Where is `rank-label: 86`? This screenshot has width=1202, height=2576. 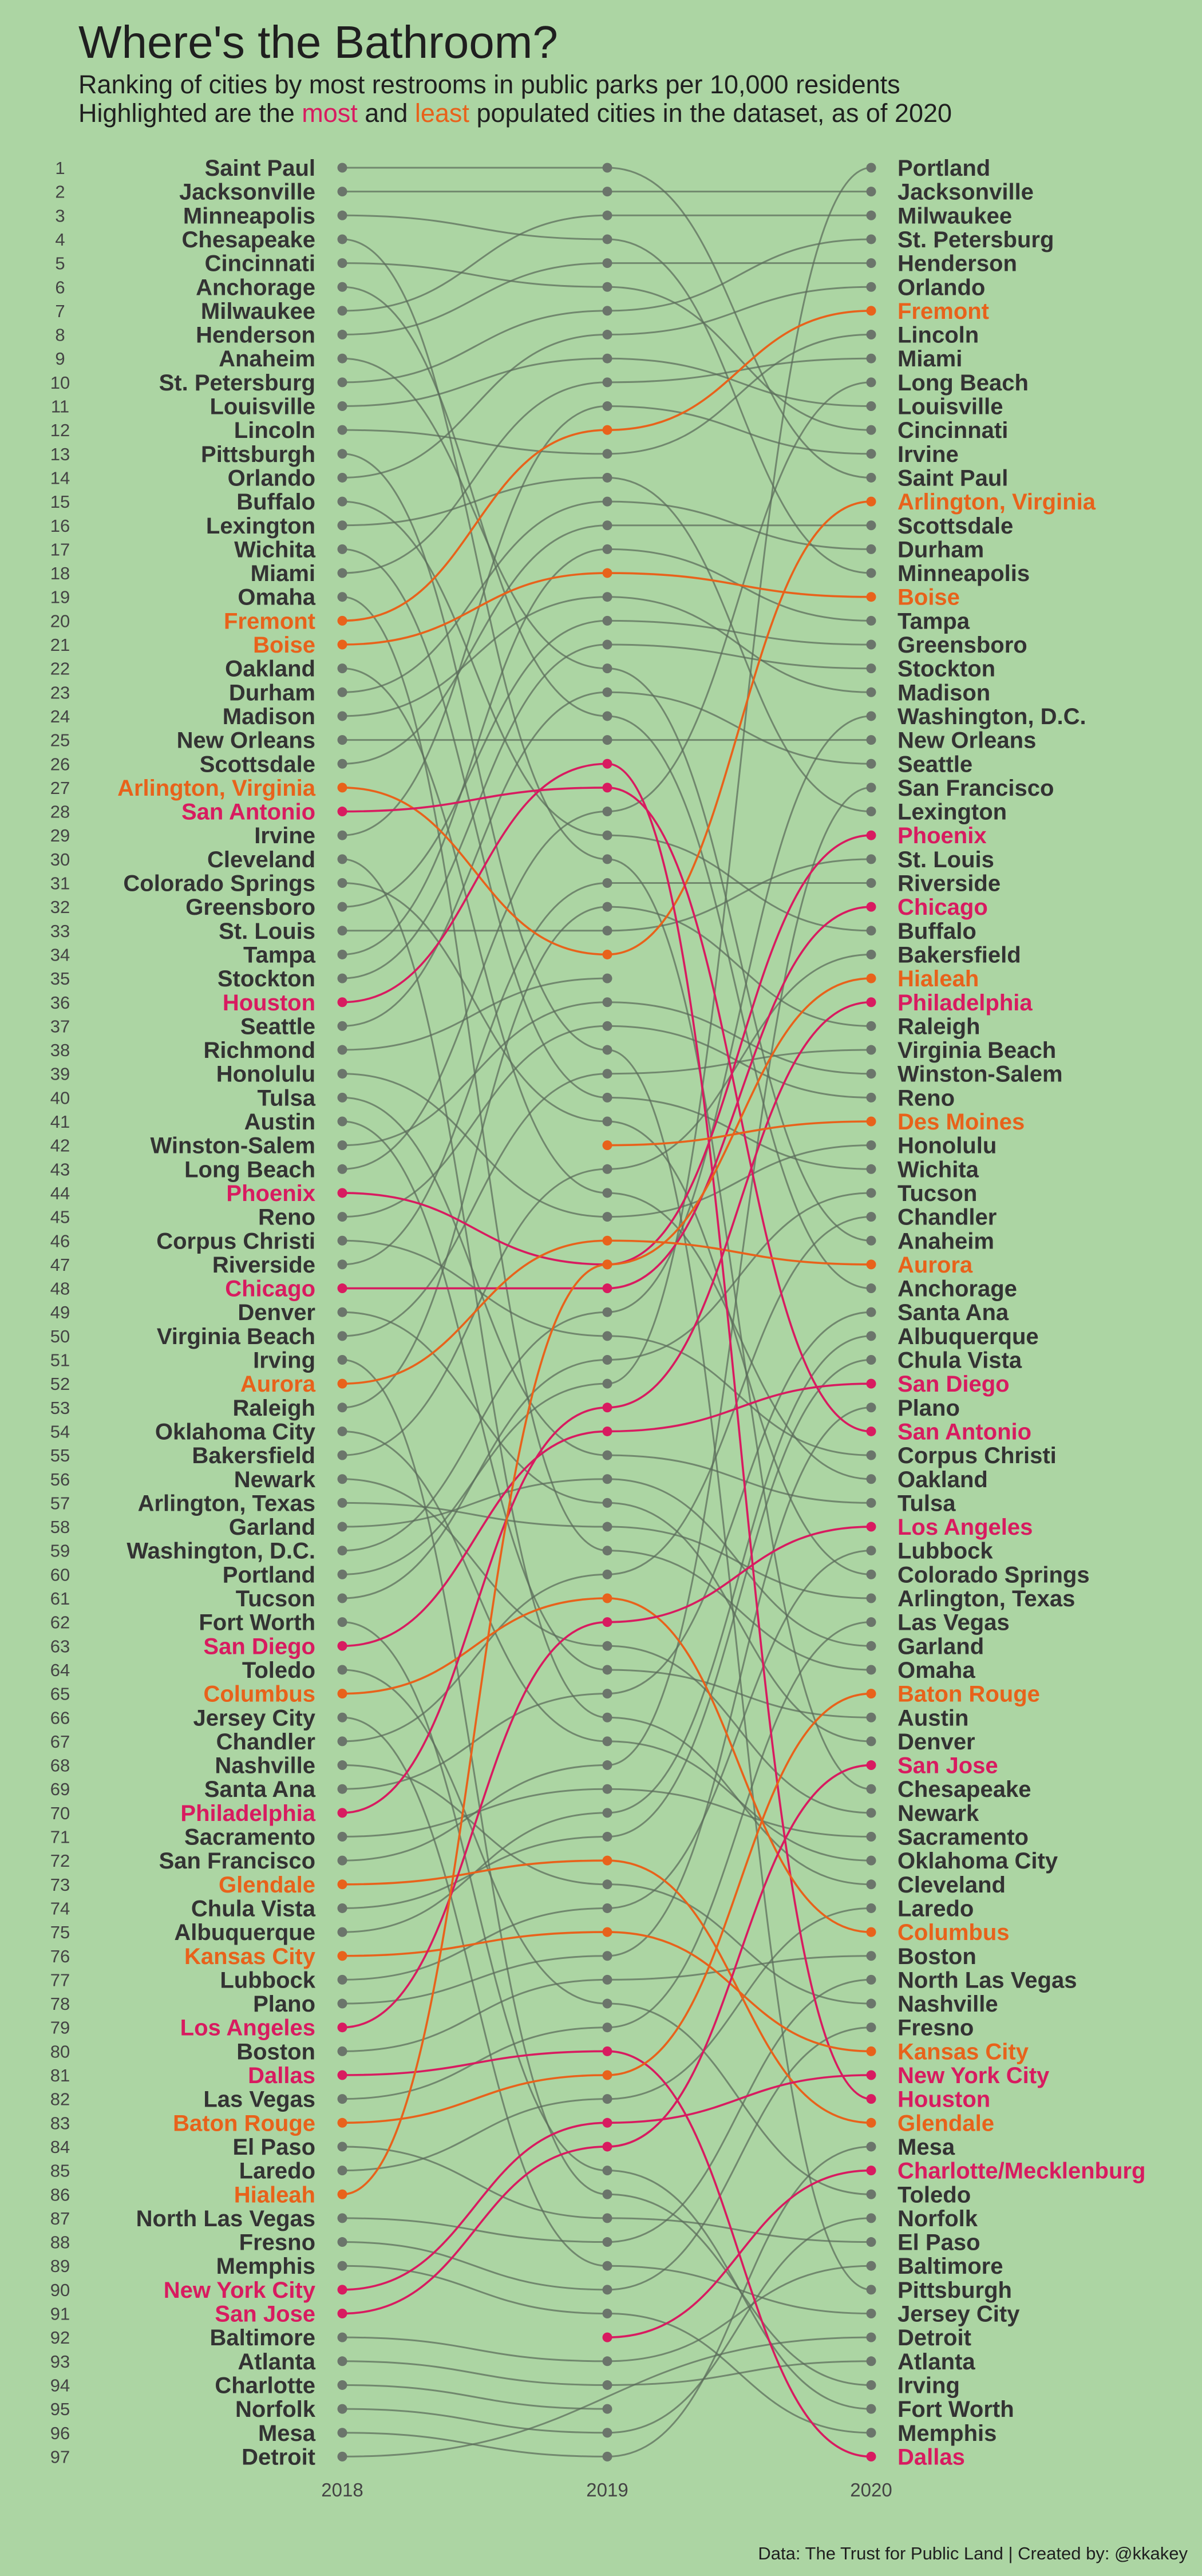
rank-label: 86 is located at coordinates (60, 2194).